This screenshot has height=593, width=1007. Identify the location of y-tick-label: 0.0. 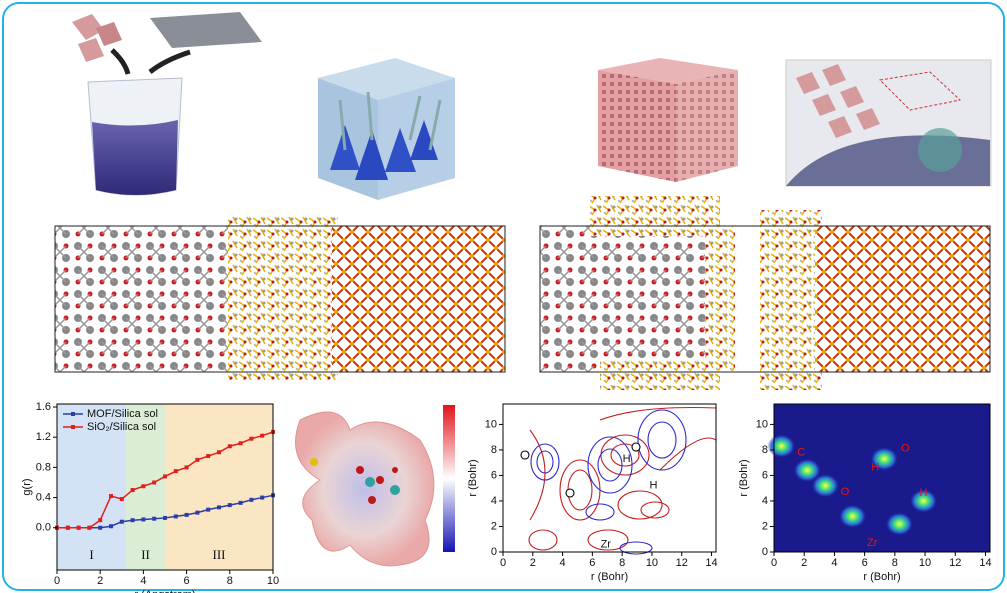
(43, 528).